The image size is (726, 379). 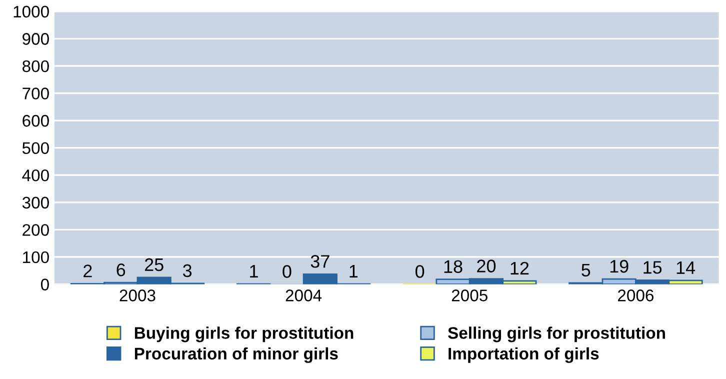 I want to click on y-tick-label: 100, so click(x=36, y=257).